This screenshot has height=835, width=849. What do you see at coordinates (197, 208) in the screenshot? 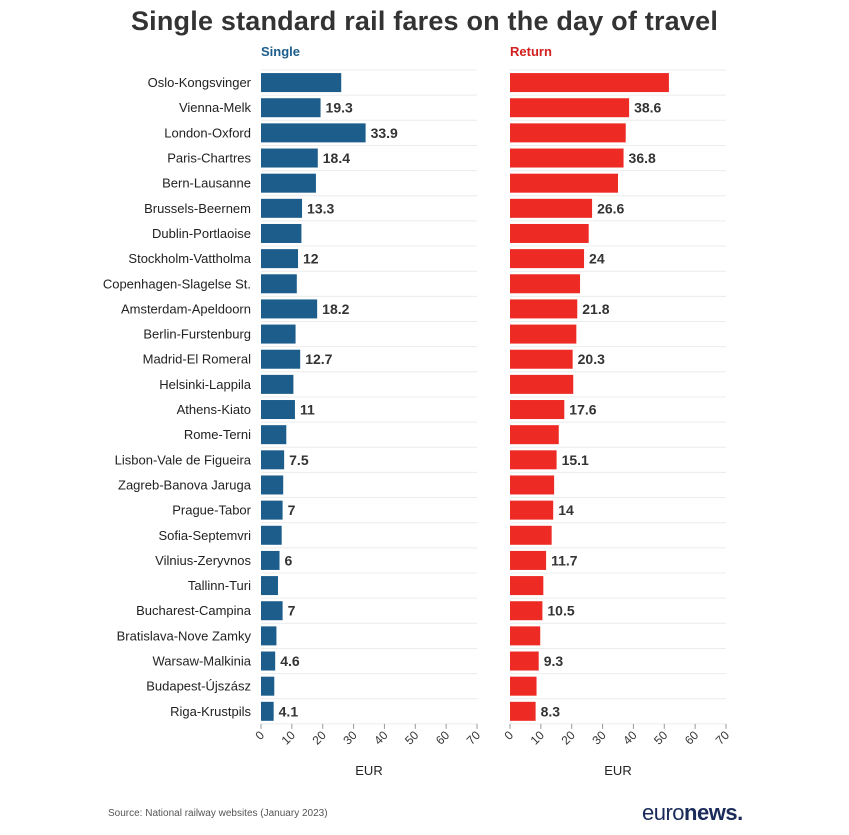
I see `category-label: Brussels-Beernem` at bounding box center [197, 208].